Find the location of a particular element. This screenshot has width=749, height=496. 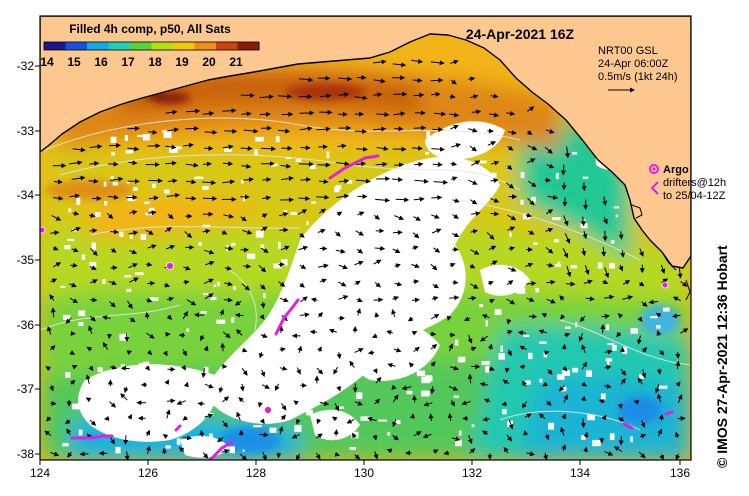

colorbar-tick-label: 20 is located at coordinates (209, 62).